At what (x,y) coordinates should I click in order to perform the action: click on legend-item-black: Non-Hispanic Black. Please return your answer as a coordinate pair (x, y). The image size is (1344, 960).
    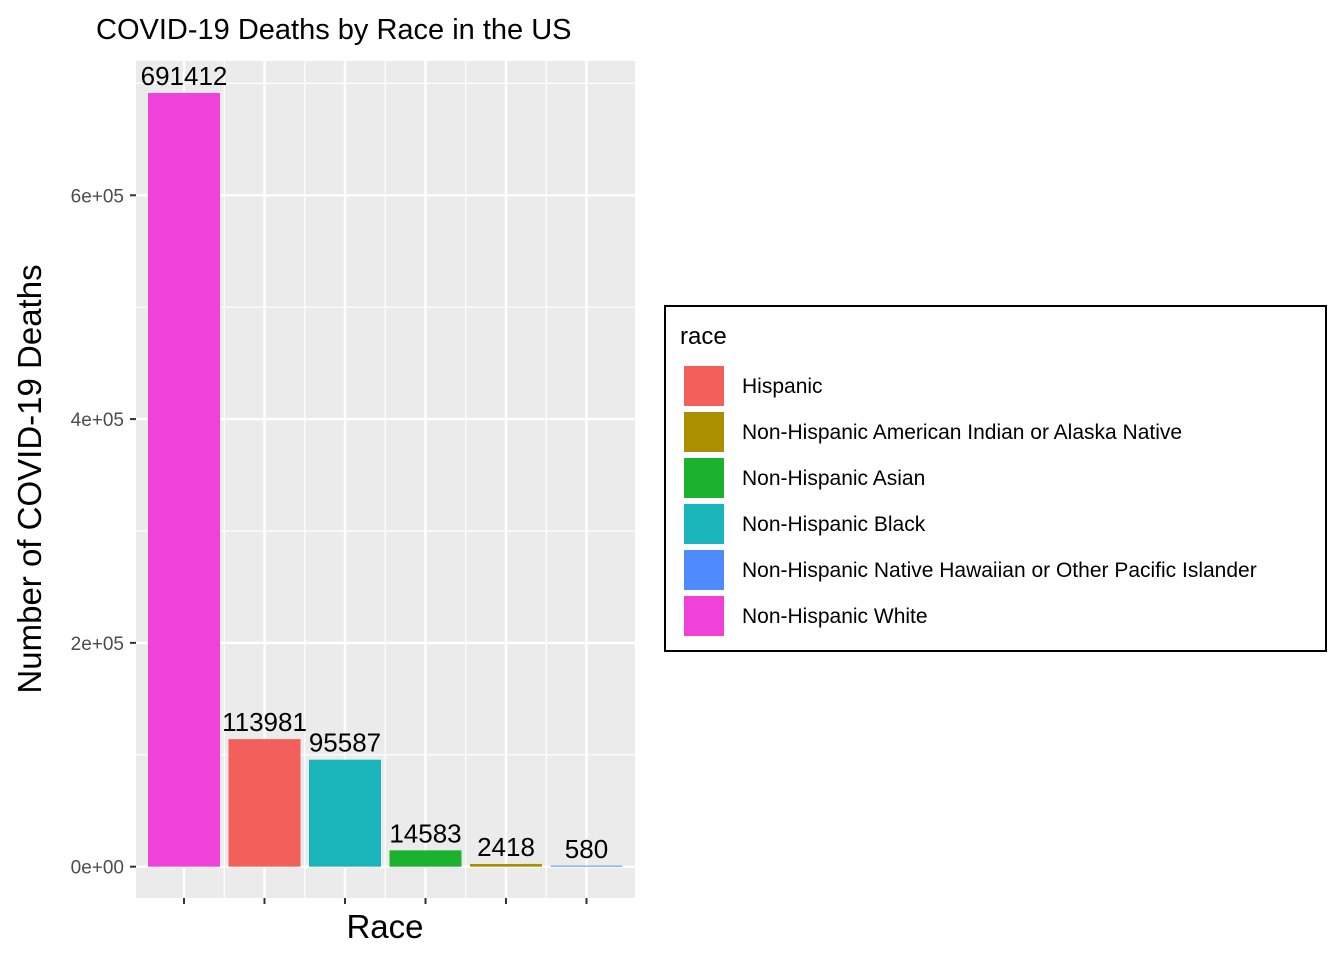
    Looking at the image, I should click on (1002, 524).